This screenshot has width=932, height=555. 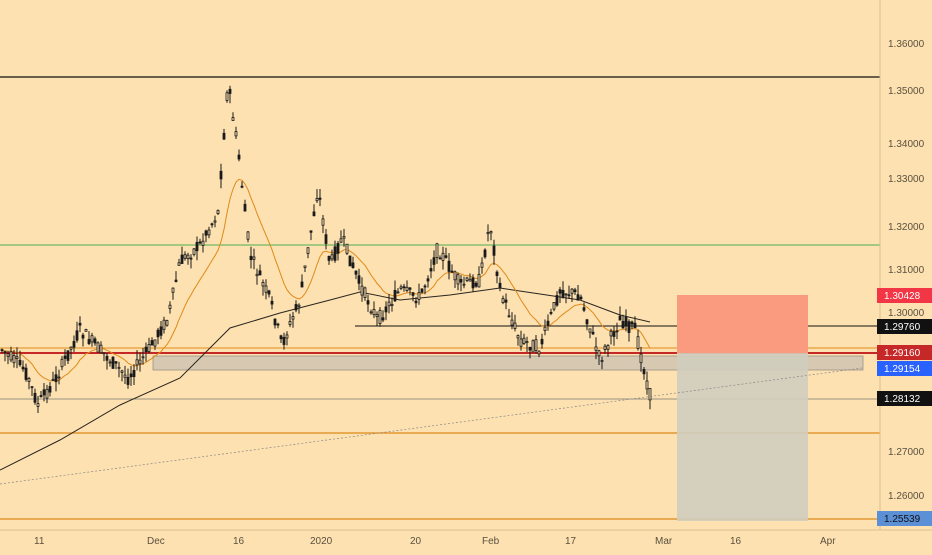 What do you see at coordinates (906, 179) in the screenshot?
I see `price-axis-tick: 1.33000` at bounding box center [906, 179].